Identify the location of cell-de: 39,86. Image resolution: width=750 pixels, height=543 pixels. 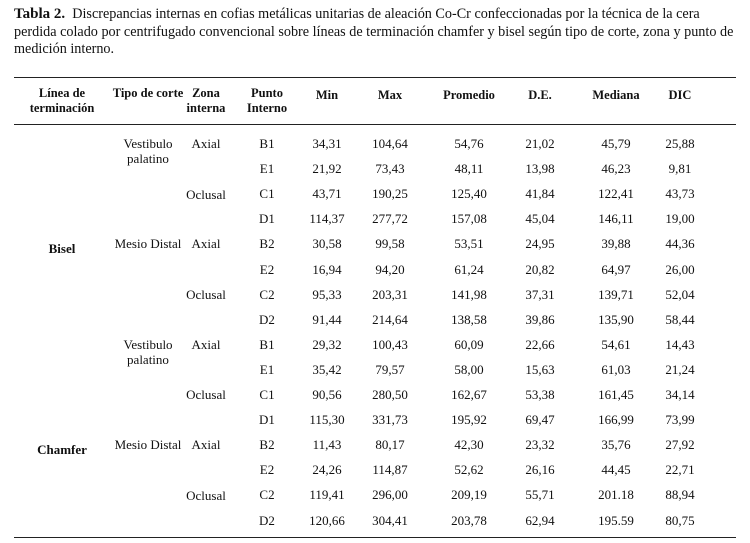
(540, 319).